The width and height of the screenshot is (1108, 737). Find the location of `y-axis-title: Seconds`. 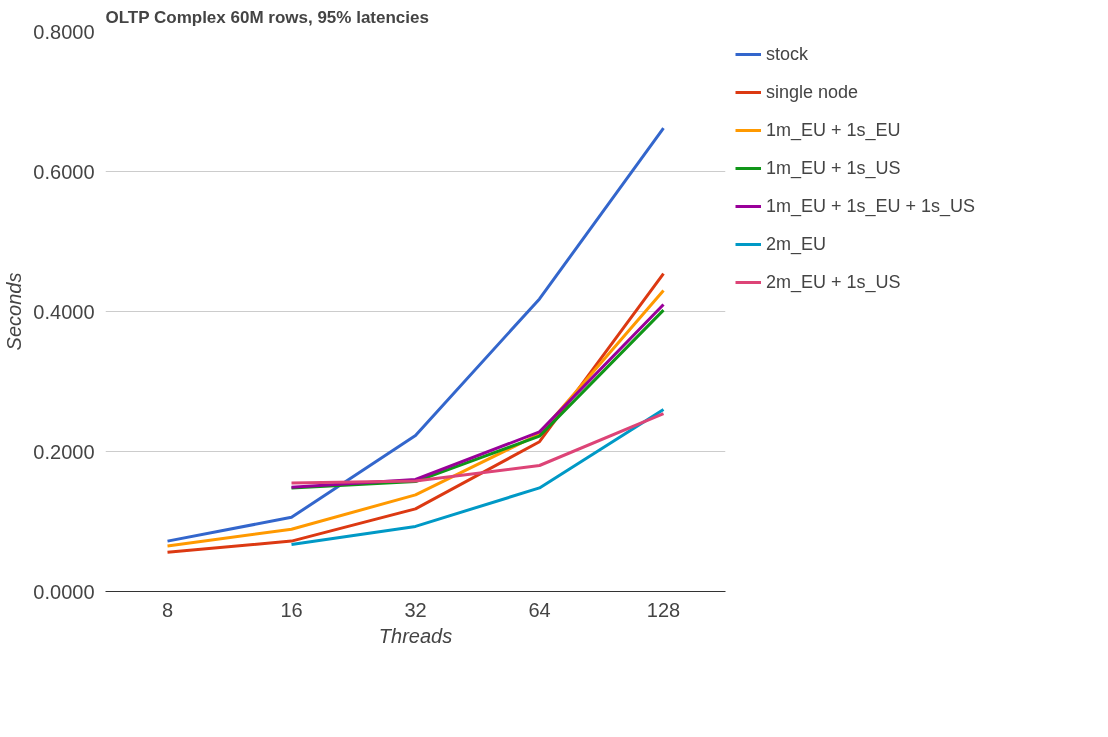

y-axis-title: Seconds is located at coordinates (14, 311).